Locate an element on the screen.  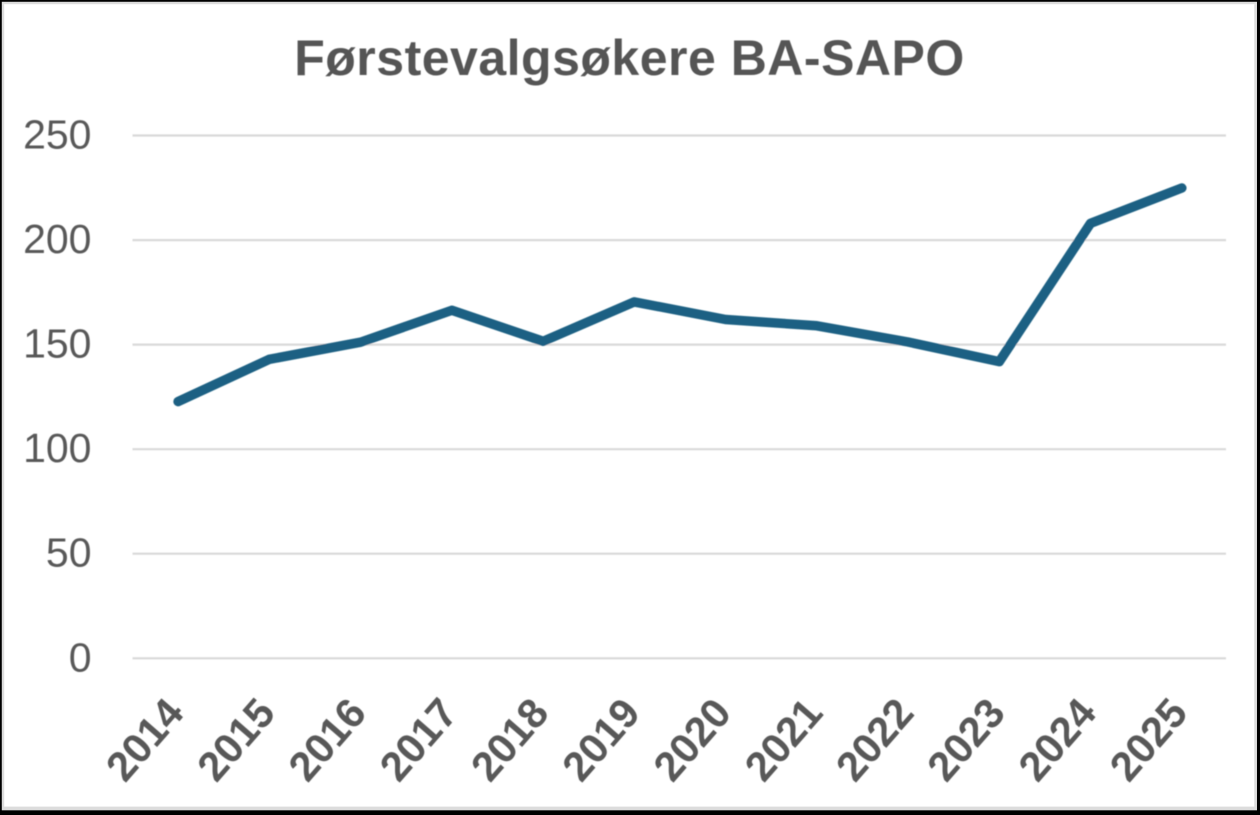
svg-text: 100 is located at coordinates (57, 448).